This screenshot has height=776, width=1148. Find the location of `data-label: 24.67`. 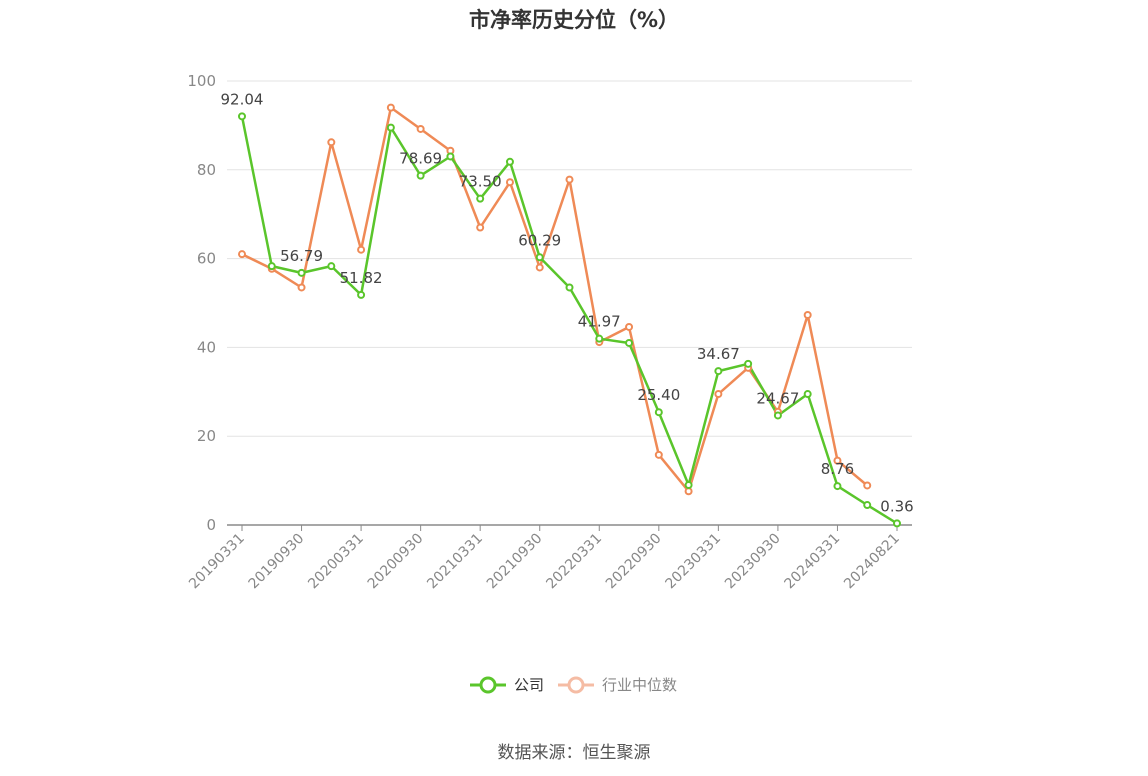

data-label: 24.67 is located at coordinates (777, 398).